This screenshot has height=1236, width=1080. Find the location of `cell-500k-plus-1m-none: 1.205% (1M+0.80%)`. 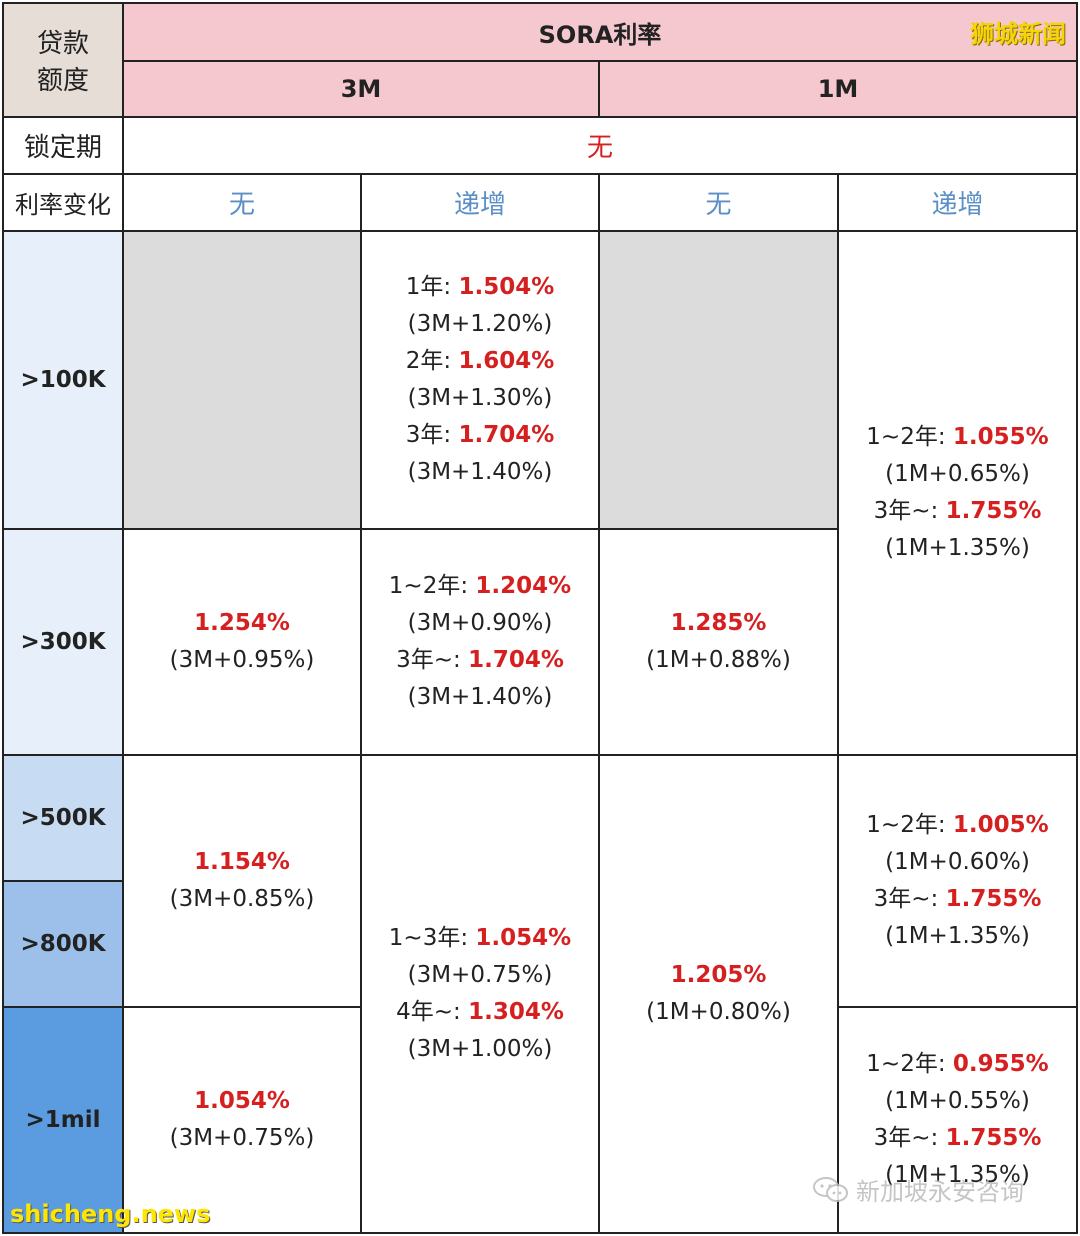

cell-500k-plus-1m-none: 1.205% (1M+0.80%) is located at coordinates (718, 994).